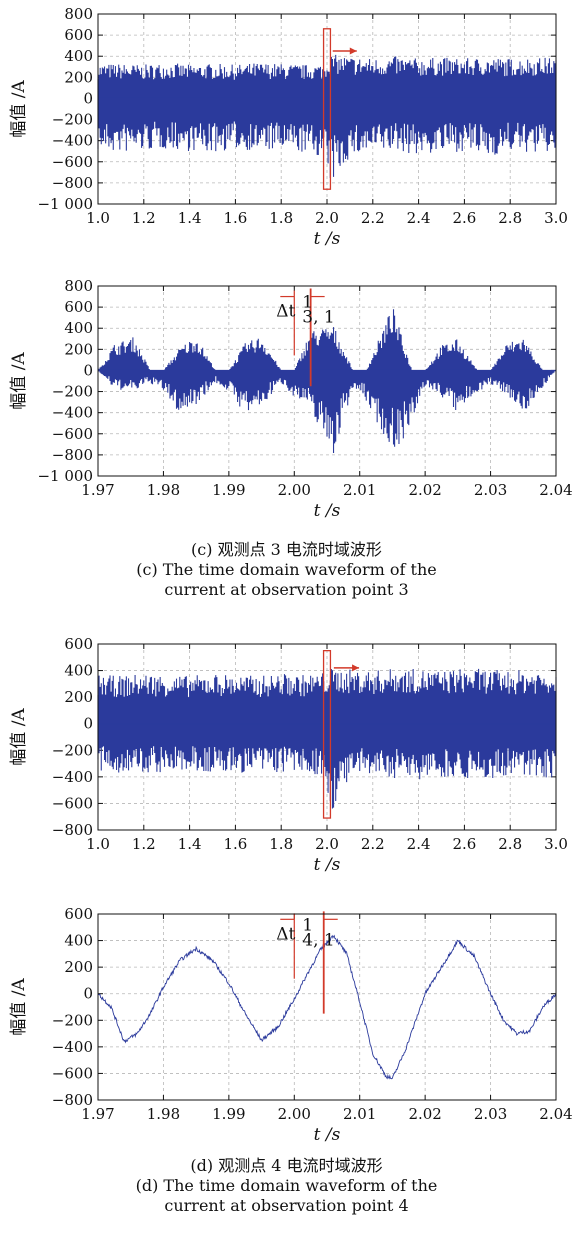 The width and height of the screenshot is (573, 1240). Describe the element at coordinates (97, 490) in the screenshot. I see `x-tick-label: 1.97` at that location.